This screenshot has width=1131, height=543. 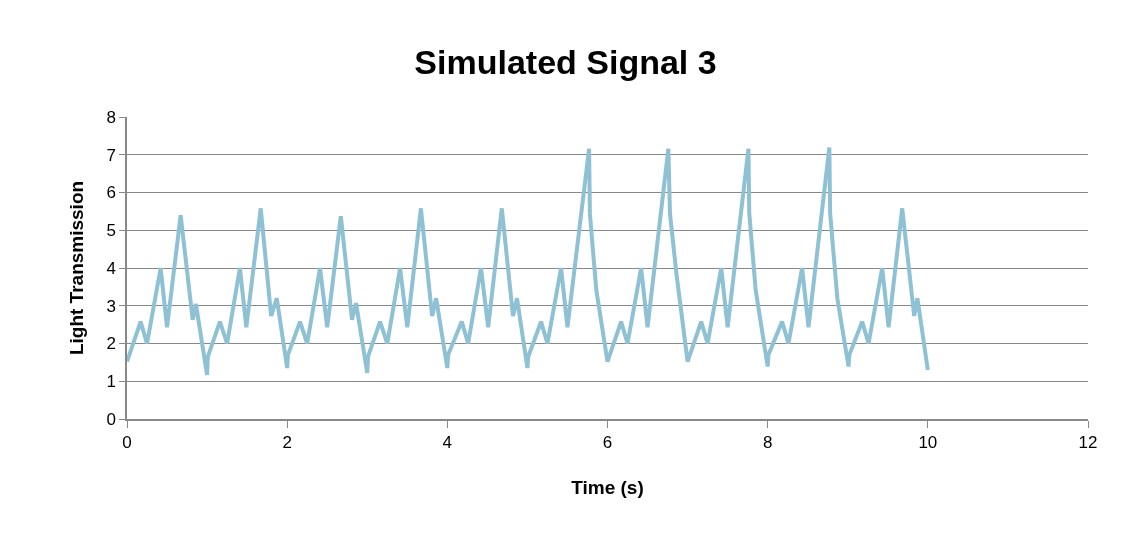 What do you see at coordinates (1088, 443) in the screenshot?
I see `x-tick-label: 12` at bounding box center [1088, 443].